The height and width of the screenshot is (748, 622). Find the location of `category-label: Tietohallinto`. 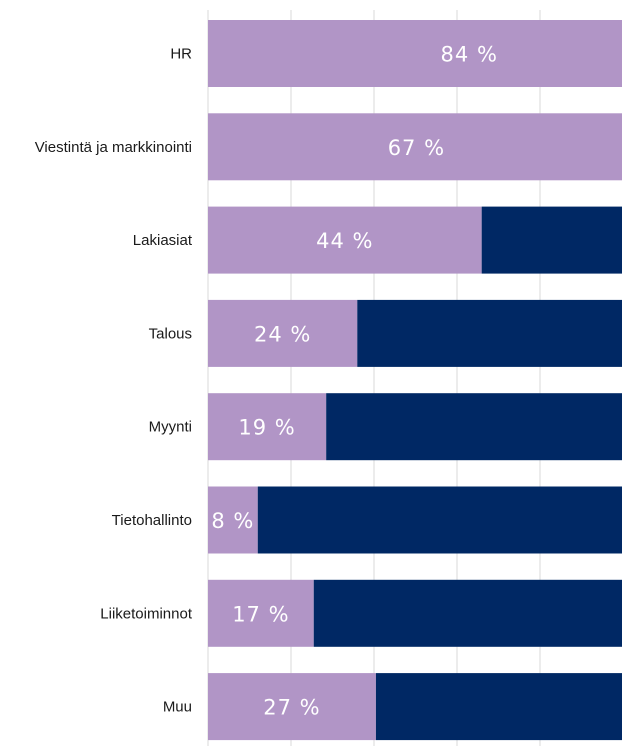

category-label: Tietohallinto is located at coordinates (152, 520).